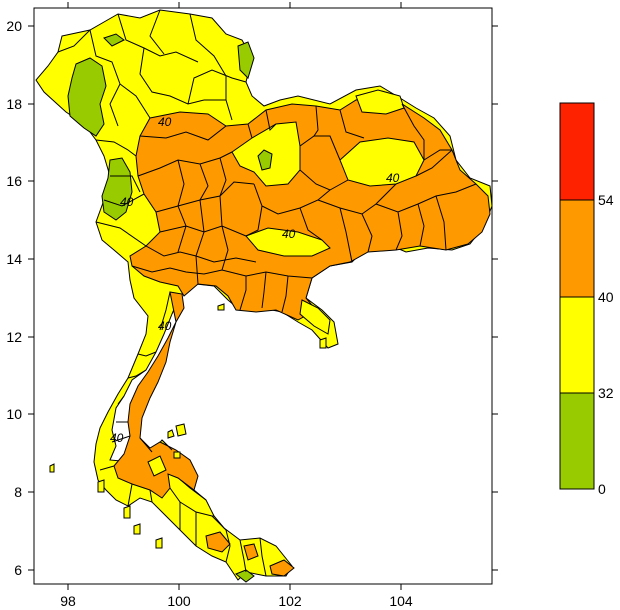 This screenshot has height=610, width=620. What do you see at coordinates (18, 570) in the screenshot?
I see `y-tick-label: 6` at bounding box center [18, 570].